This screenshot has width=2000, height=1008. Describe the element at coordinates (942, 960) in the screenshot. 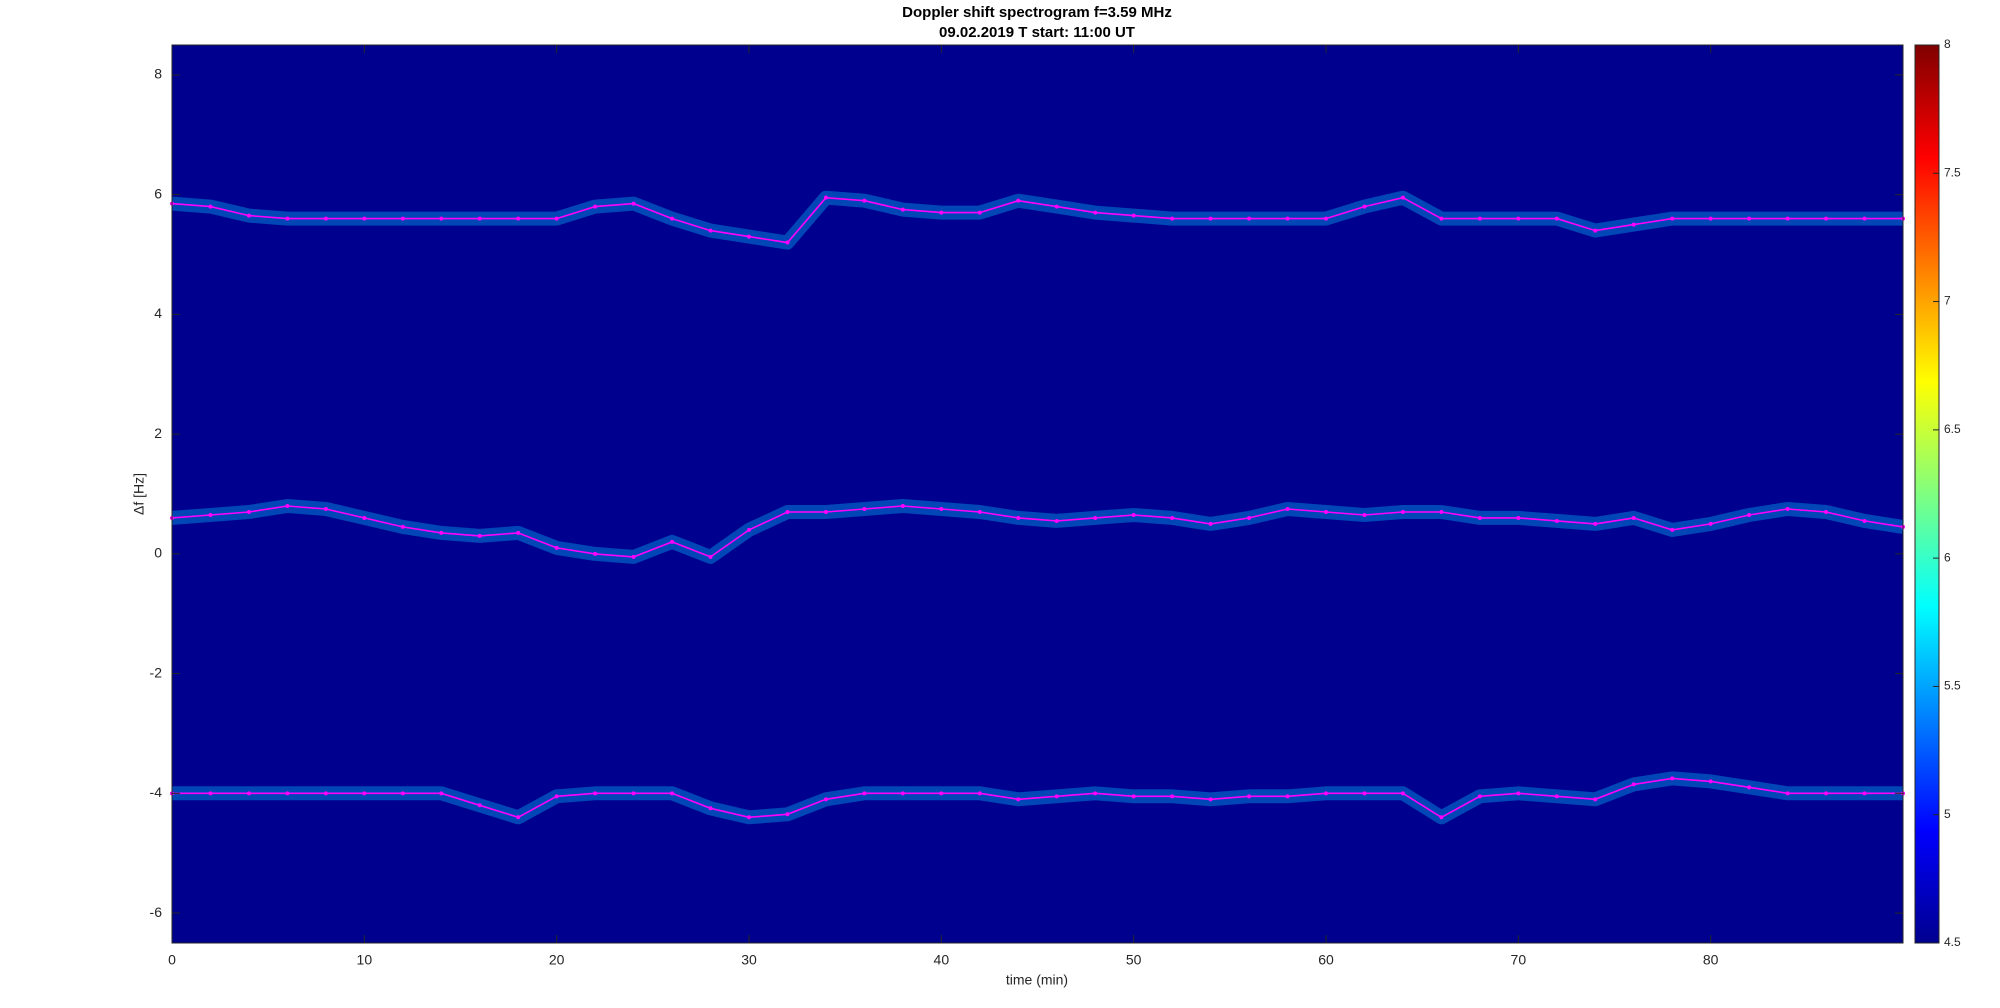

I see `x-tick-label: 40` at that location.